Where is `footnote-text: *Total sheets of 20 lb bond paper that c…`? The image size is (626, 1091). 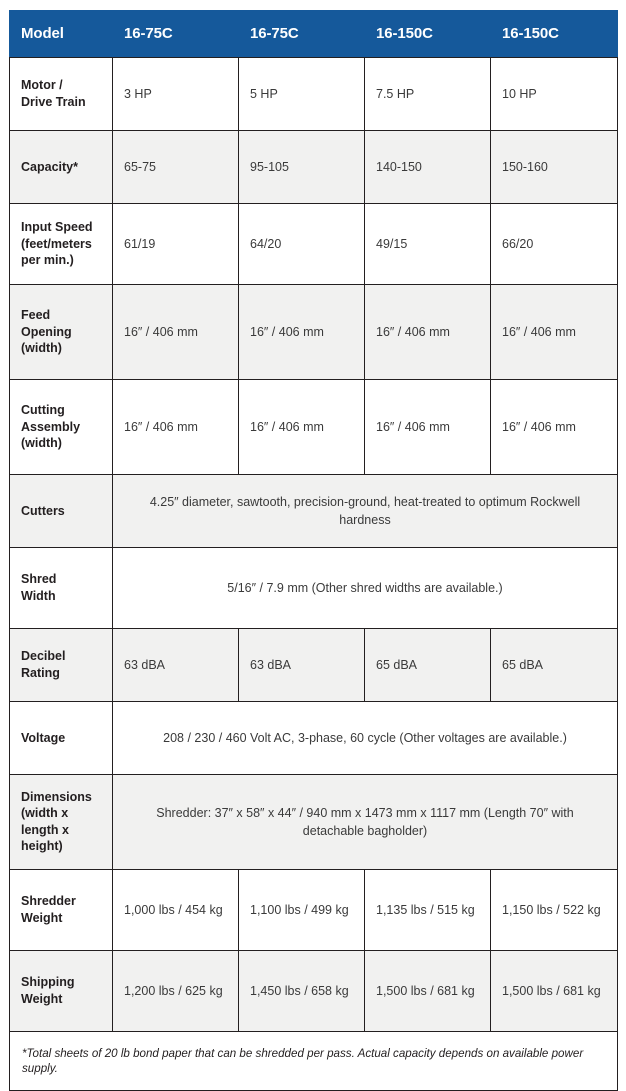
footnote-text: *Total sheets of 20 lb bond paper that c… is located at coordinates (313, 1060).